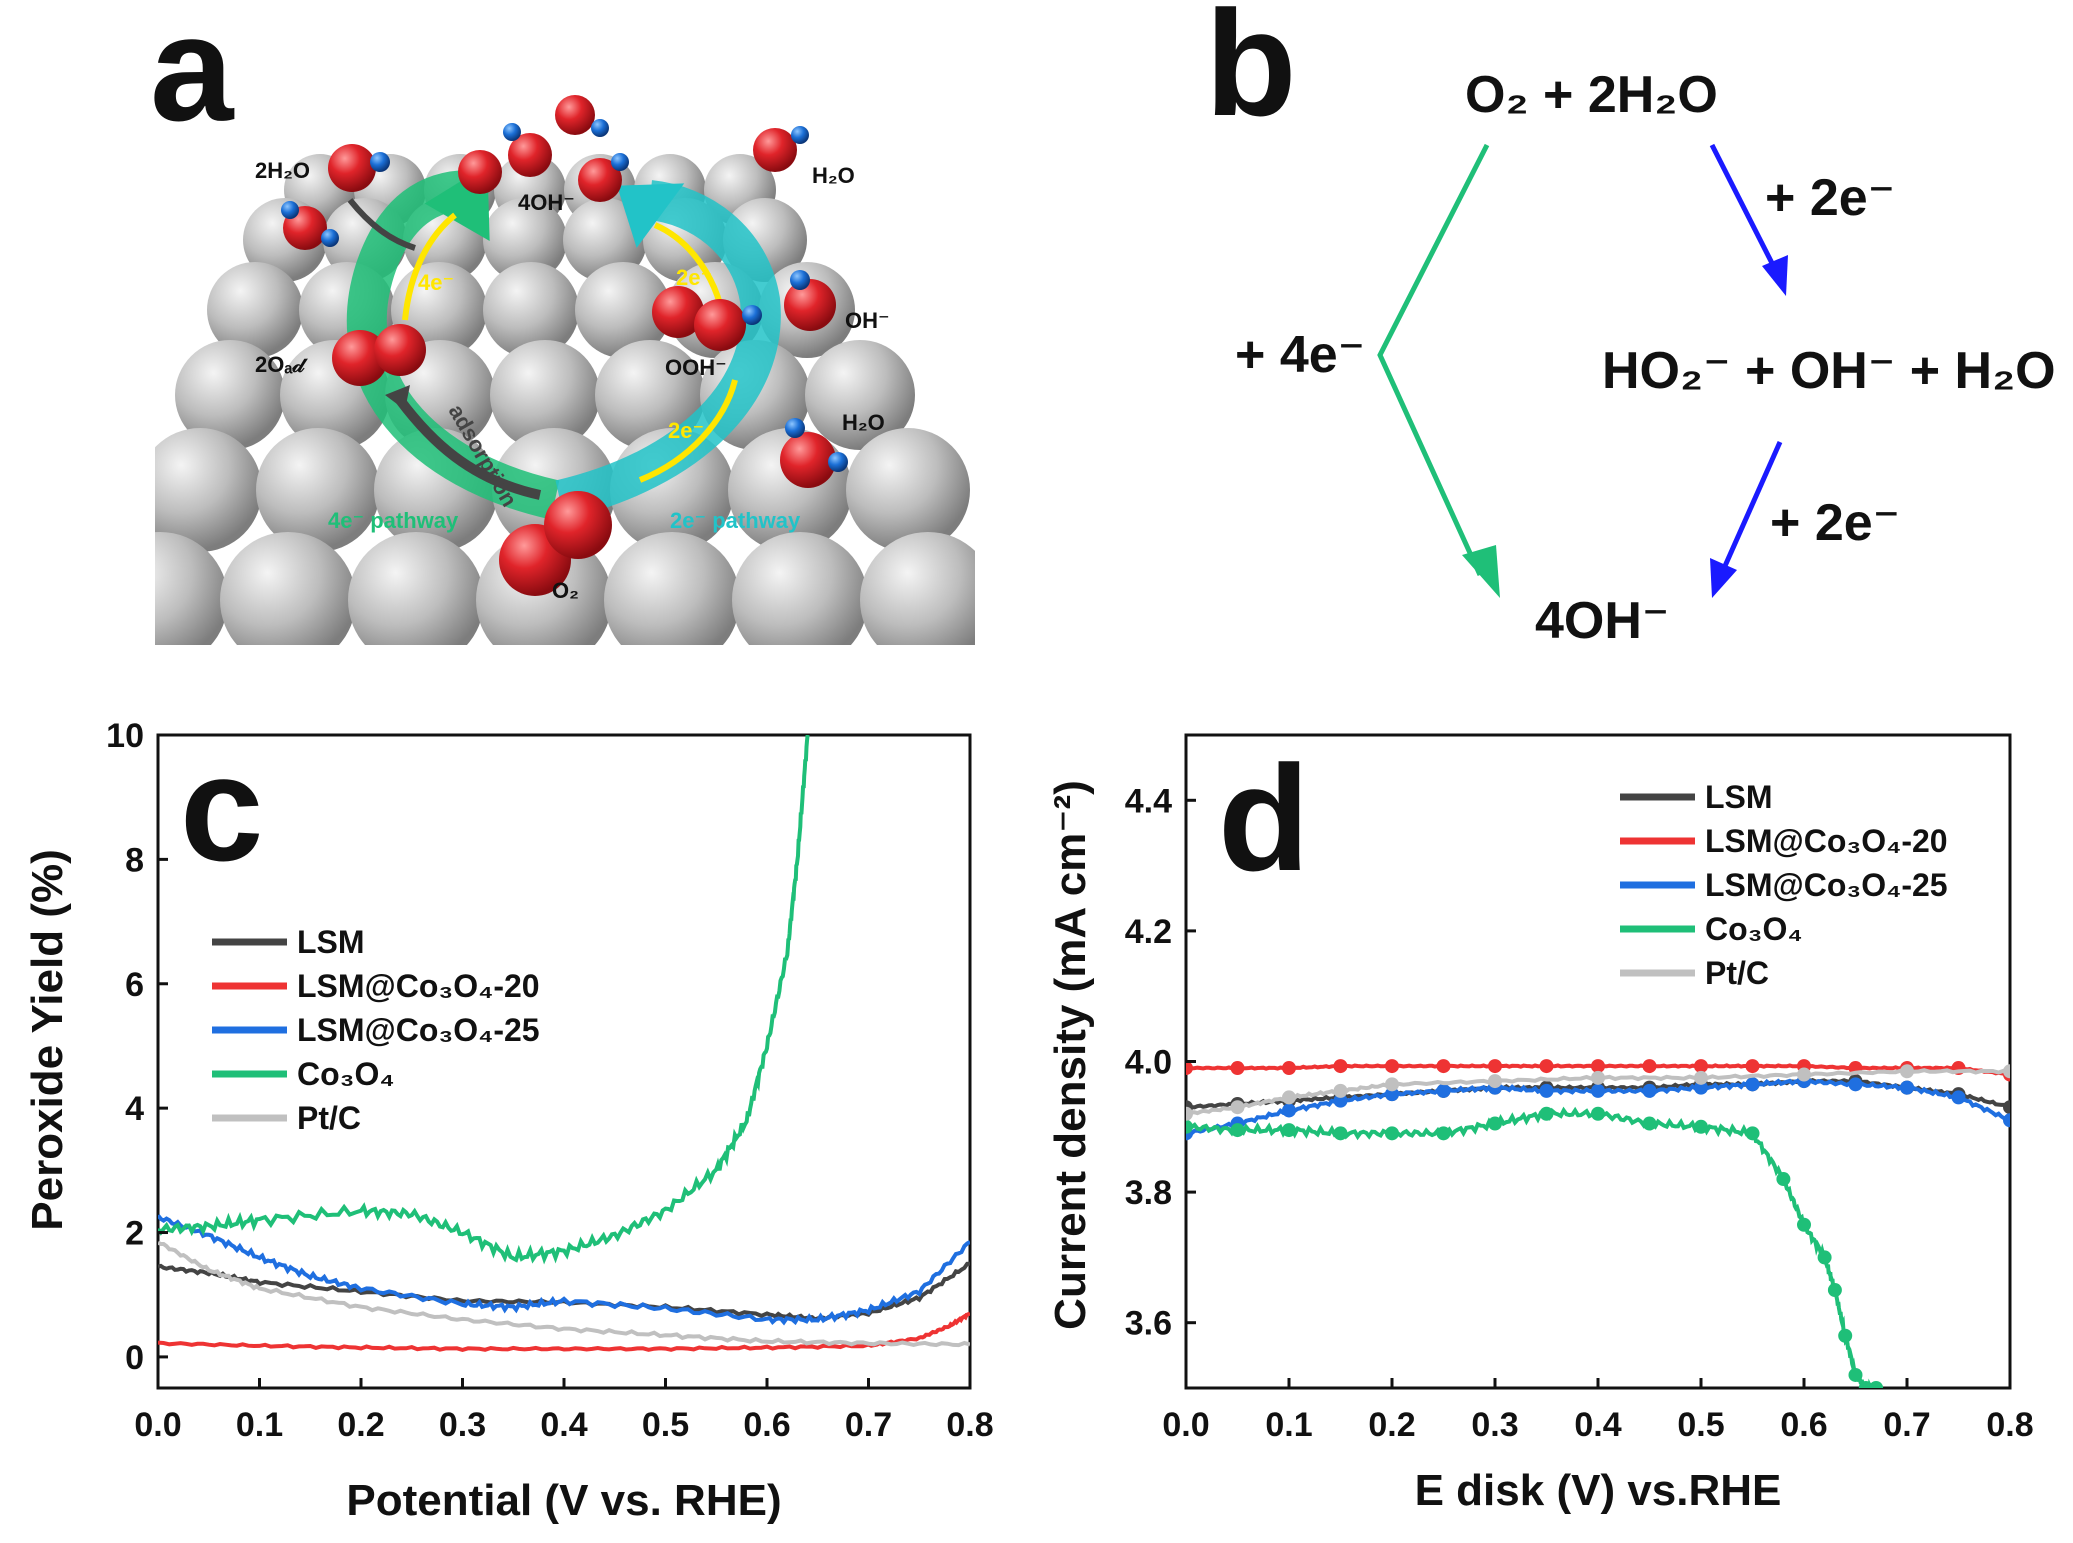  I want to click on y-tick-label: 0, so click(134, 1358).